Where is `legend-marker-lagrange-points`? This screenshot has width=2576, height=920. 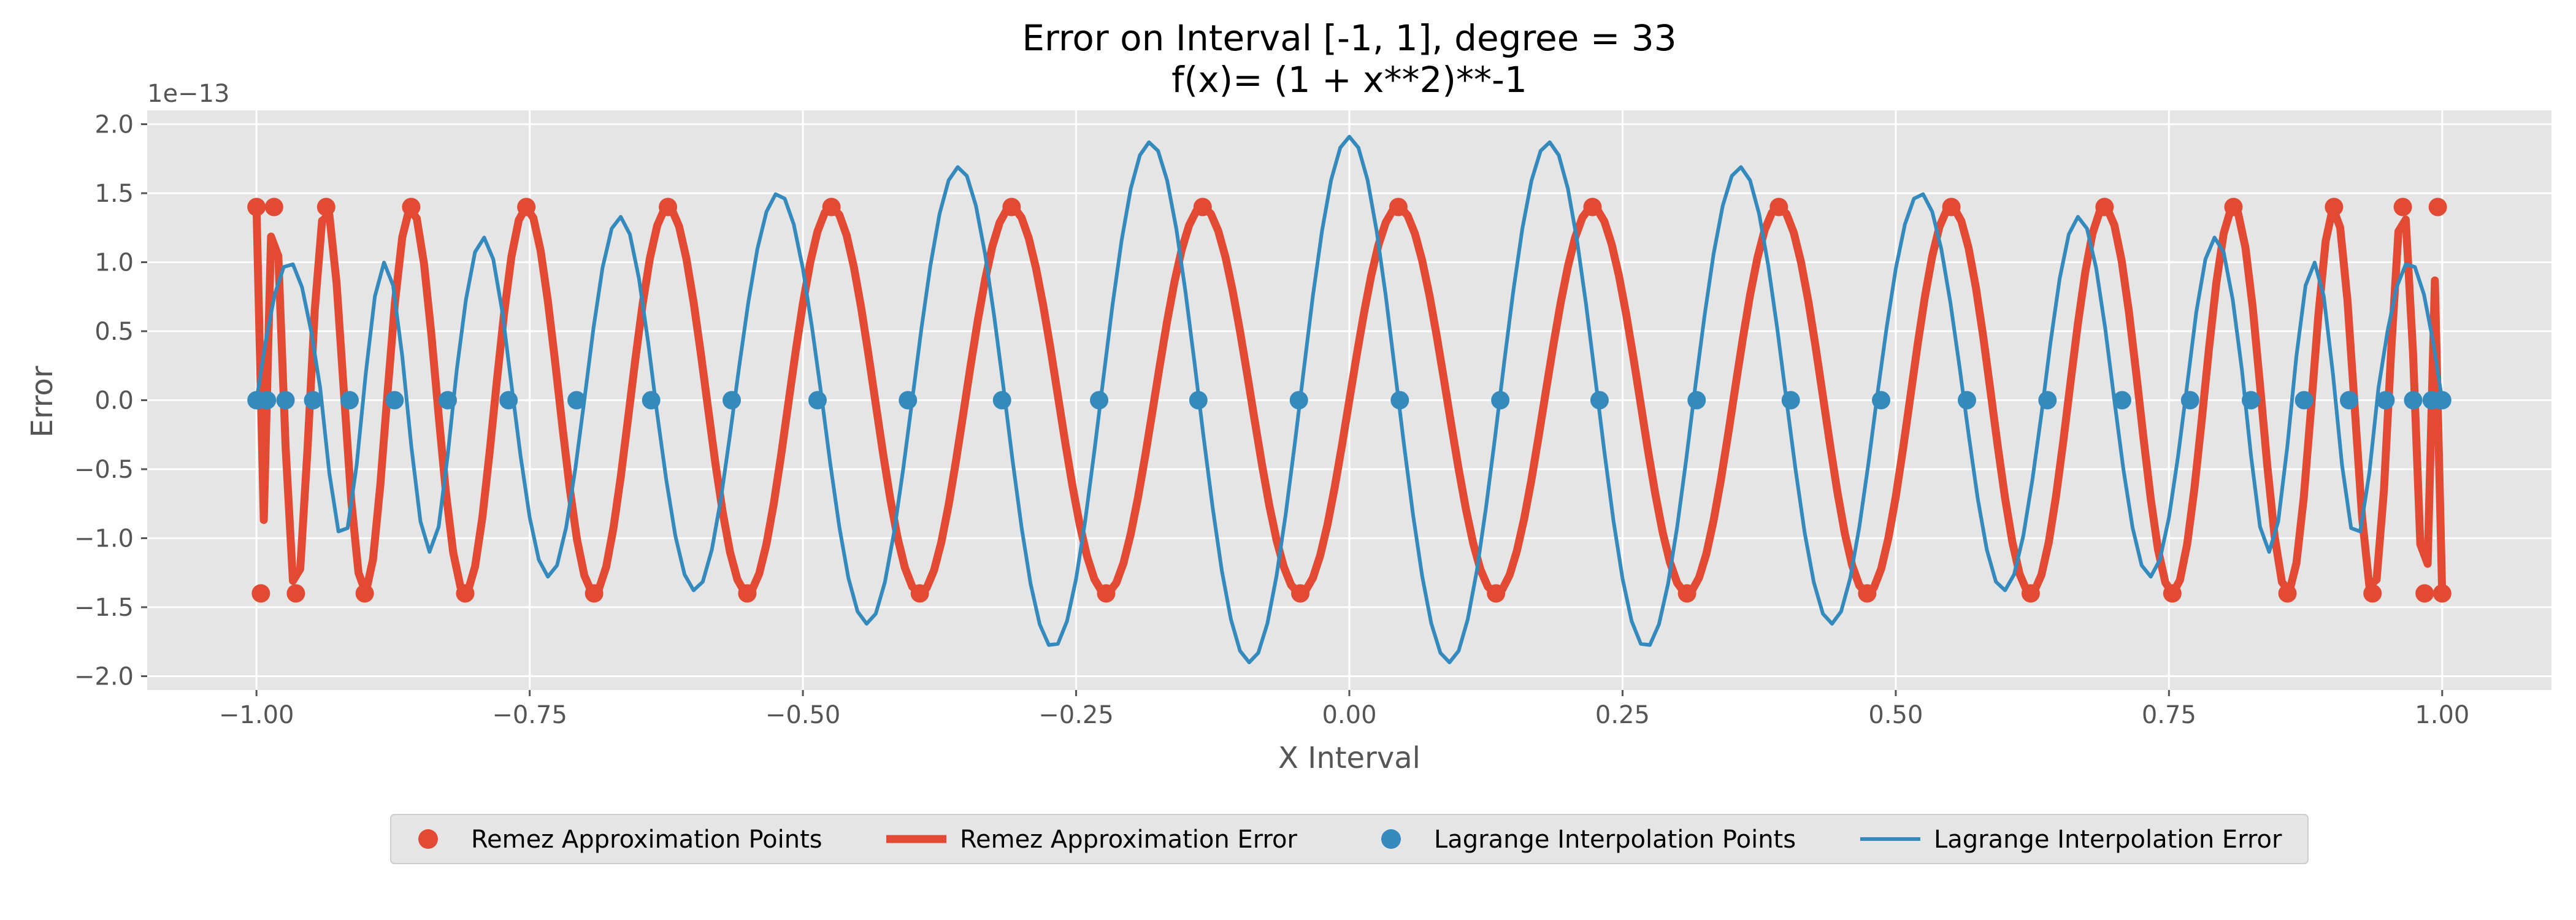
legend-marker-lagrange-points is located at coordinates (1391, 839).